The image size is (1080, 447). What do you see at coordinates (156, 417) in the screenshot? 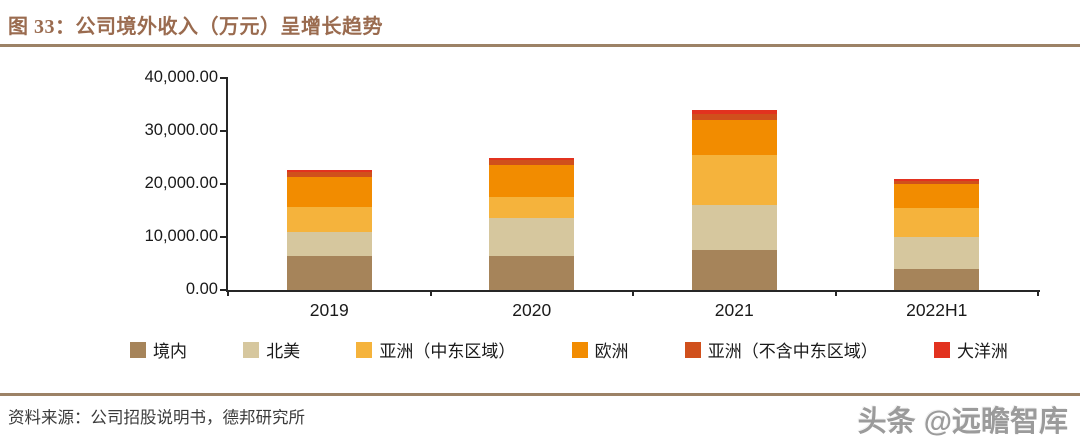
I see `source-note: 资料来源：公司招股说明书，德邦研究所` at bounding box center [156, 417].